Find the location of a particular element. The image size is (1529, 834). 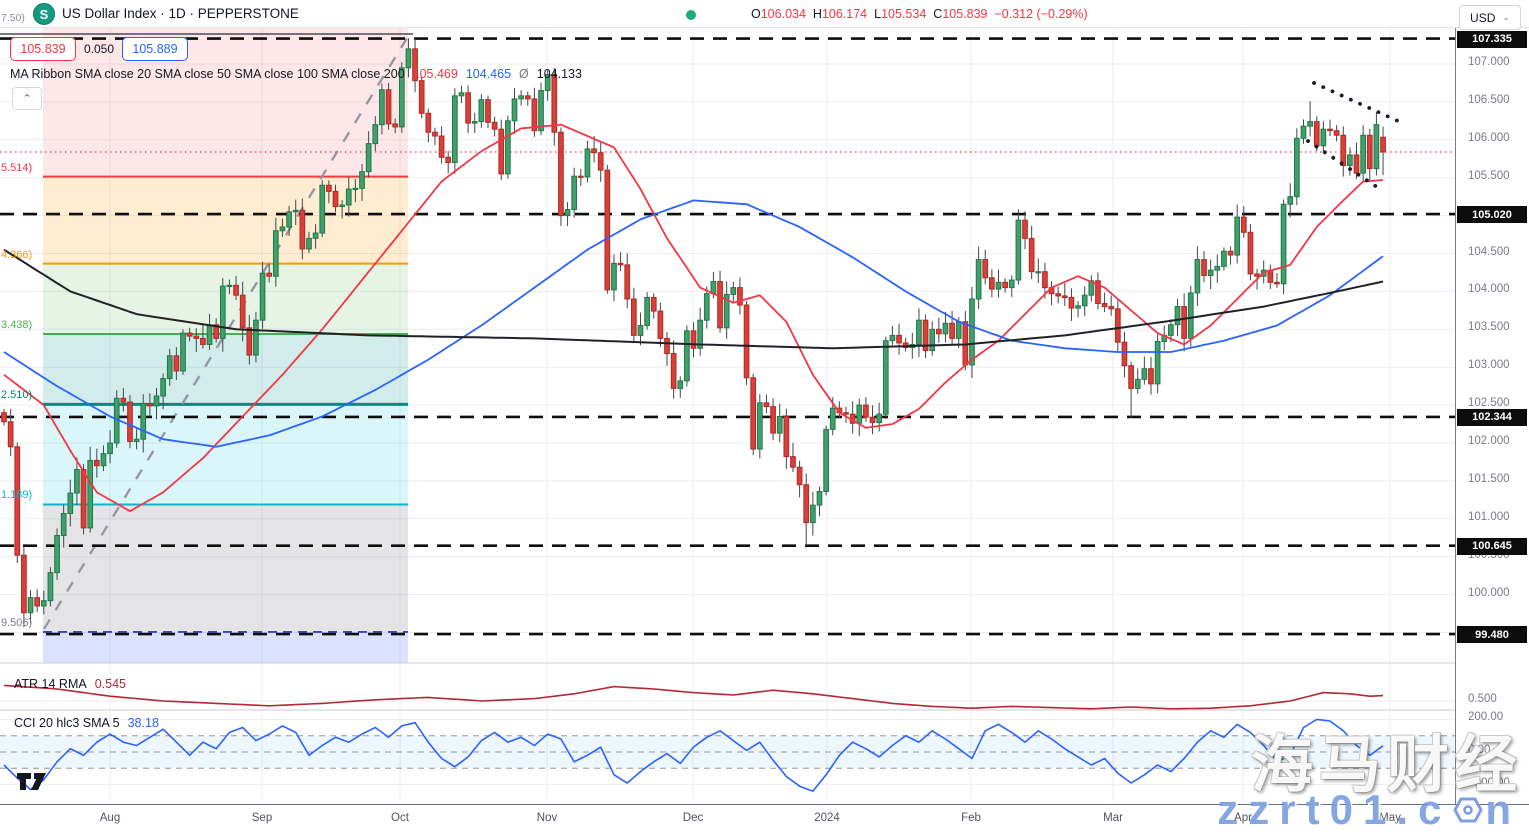

pivot-label-cut: 2.510) is located at coordinates (17, 395).